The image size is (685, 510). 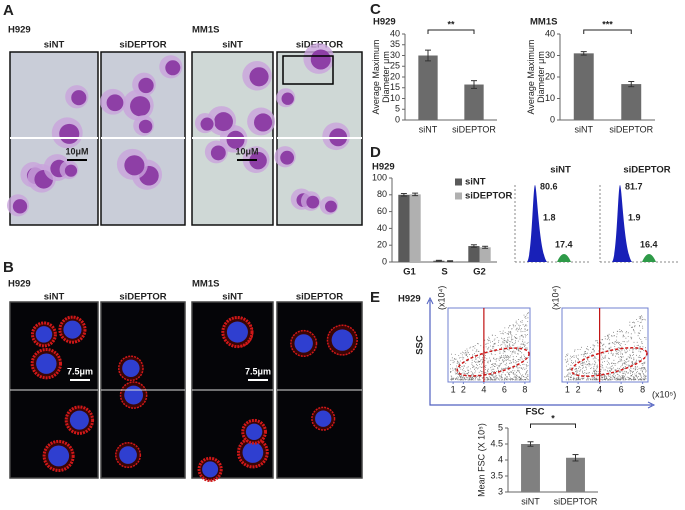 What do you see at coordinates (441, 298) in the screenshot?
I see `axis-scale: (x10⁴)` at bounding box center [441, 298].